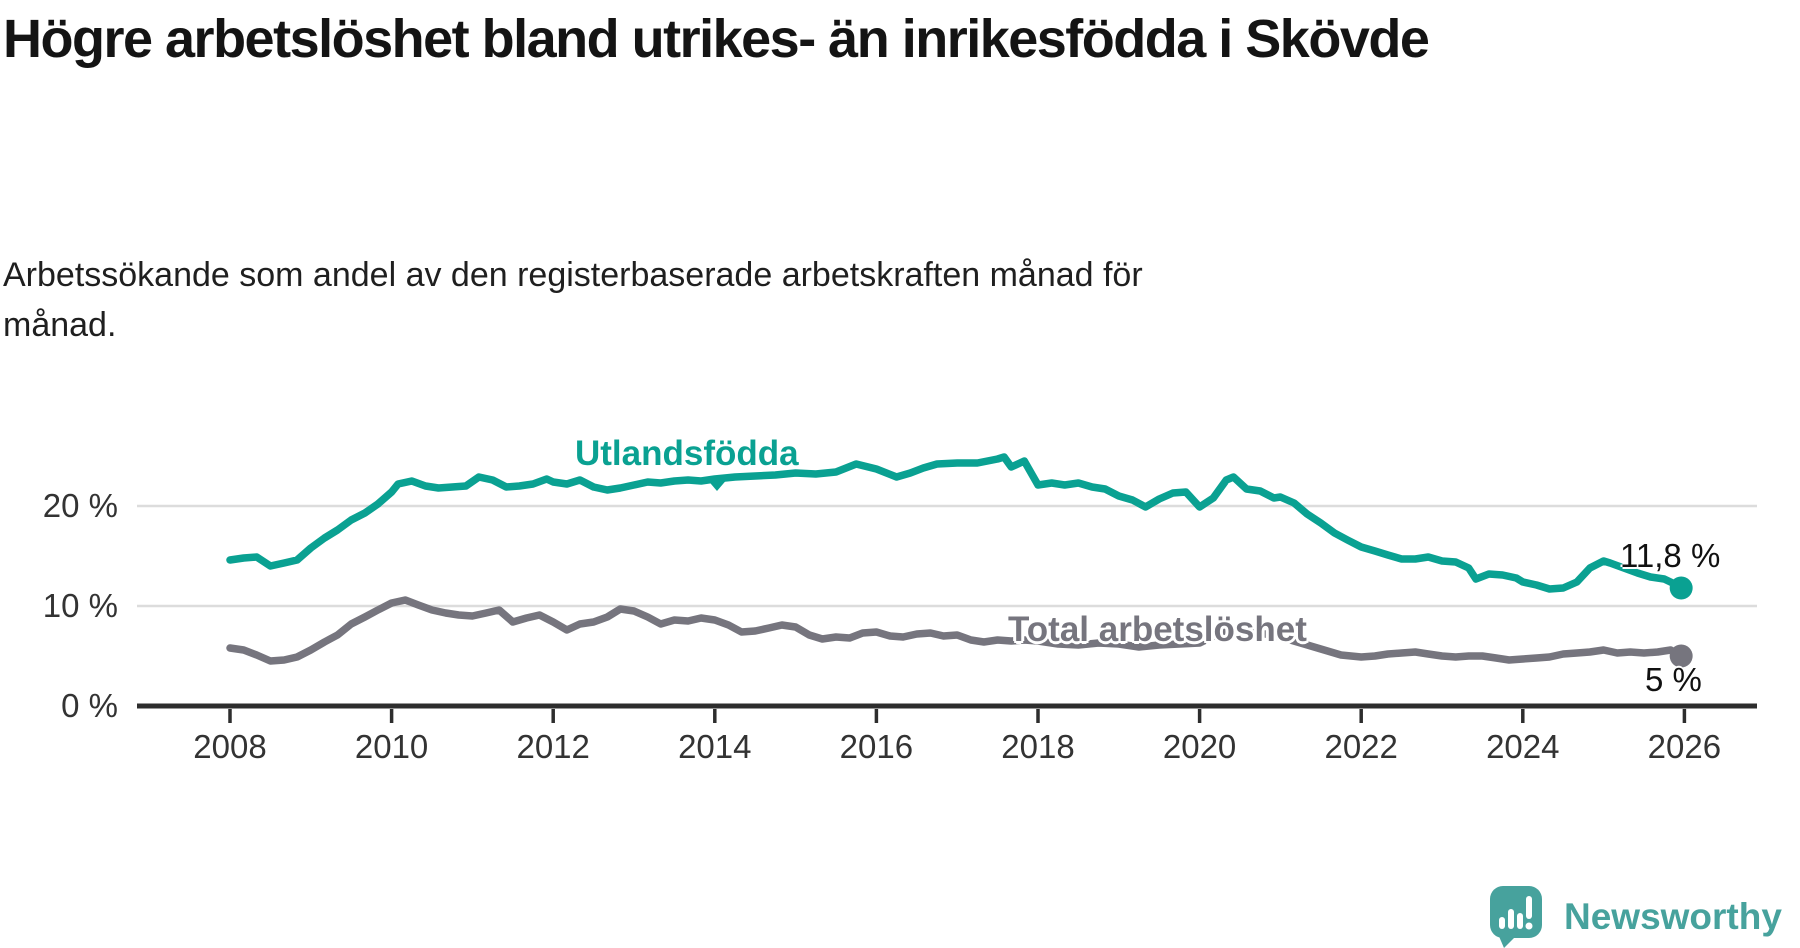 This screenshot has width=1800, height=948. I want to click on x-axis-label-2022: 2022, so click(1361, 746).